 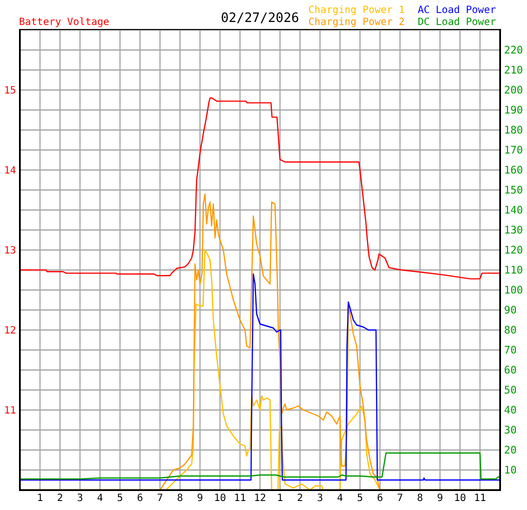 I want to click on y2-tick-label: 160, so click(x=513, y=170).